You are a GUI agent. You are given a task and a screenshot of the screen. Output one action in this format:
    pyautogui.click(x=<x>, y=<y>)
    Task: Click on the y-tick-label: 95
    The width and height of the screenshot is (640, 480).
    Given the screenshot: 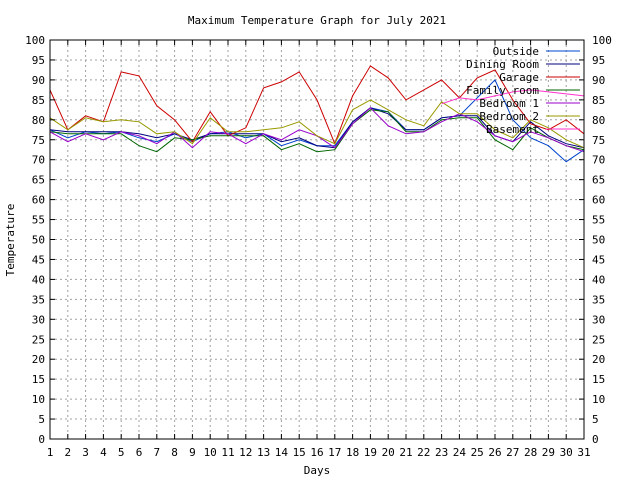 What is the action you would take?
    pyautogui.click(x=38, y=60)
    